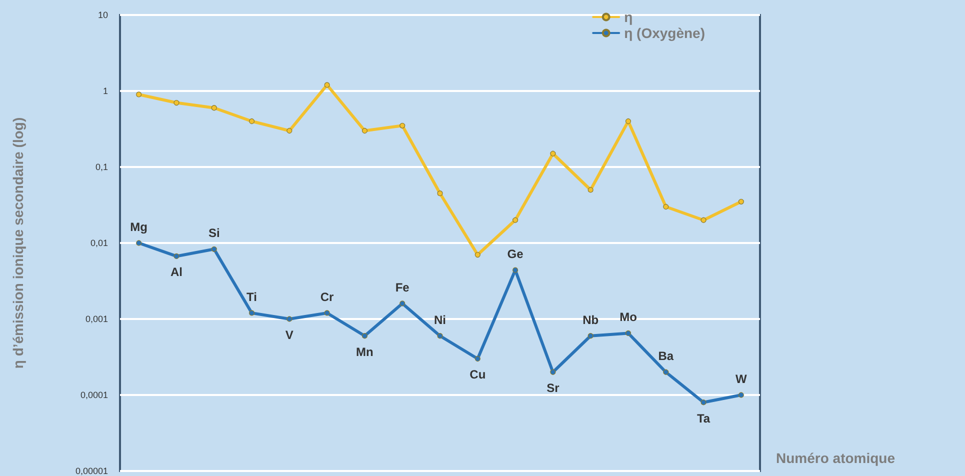 This screenshot has width=965, height=476. What do you see at coordinates (665, 33) in the screenshot?
I see `legend-label: η (Oxygène)` at bounding box center [665, 33].